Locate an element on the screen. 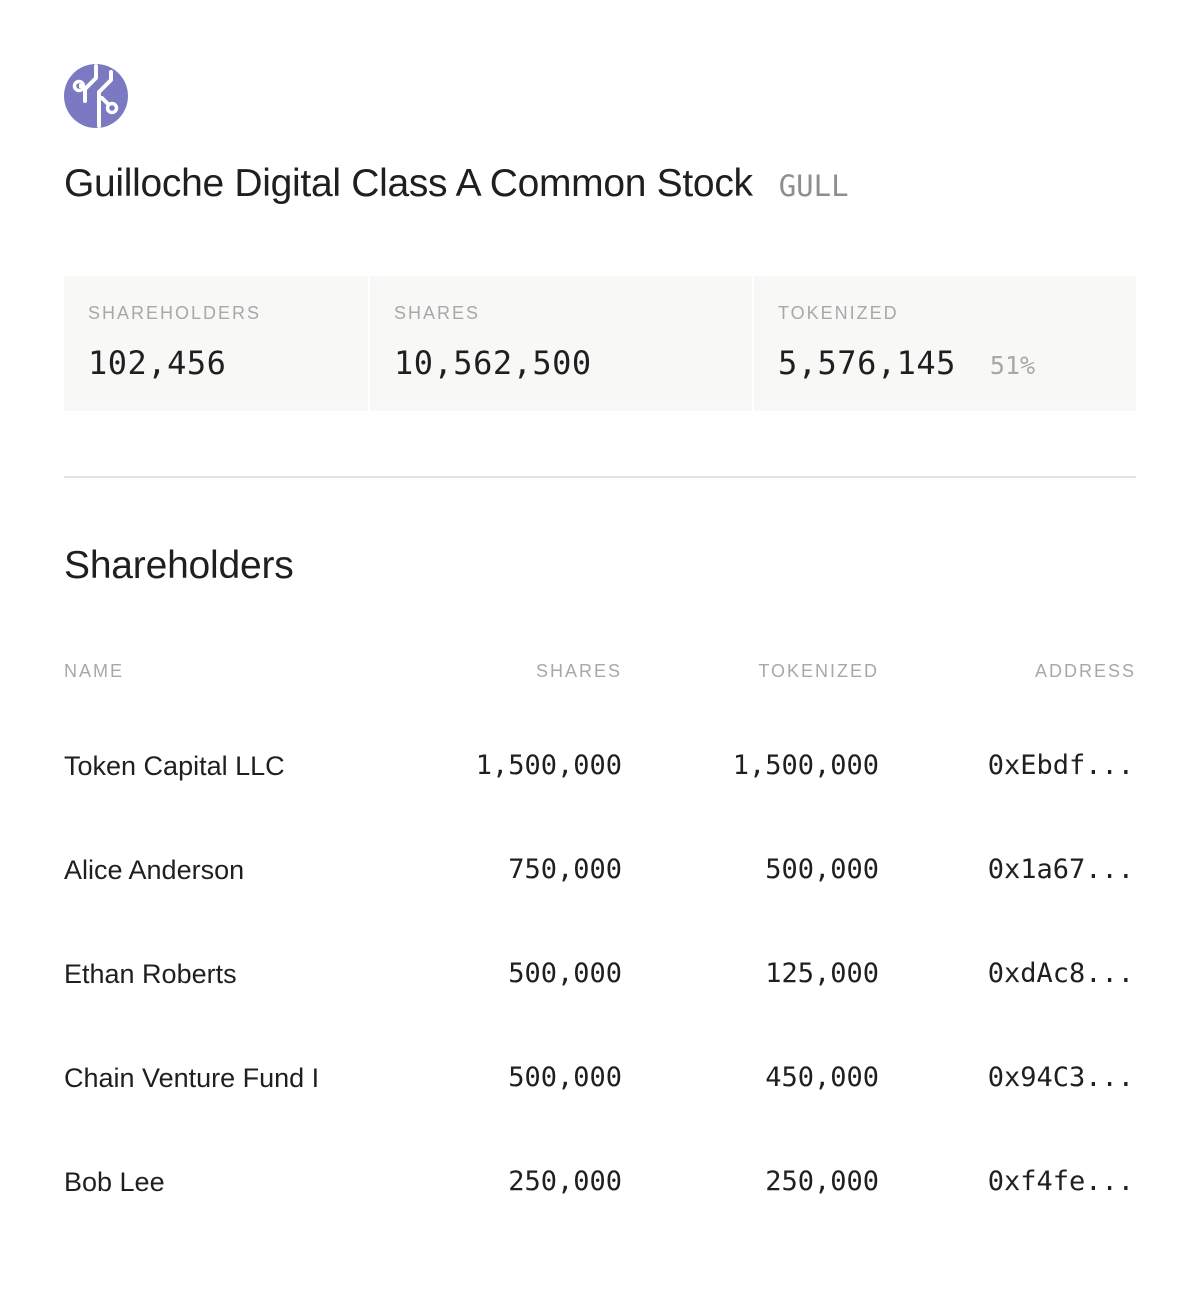 The height and width of the screenshot is (1312, 1200). table-header: NAME SHARES TOKENIZED ADDRESS is located at coordinates (600, 671).